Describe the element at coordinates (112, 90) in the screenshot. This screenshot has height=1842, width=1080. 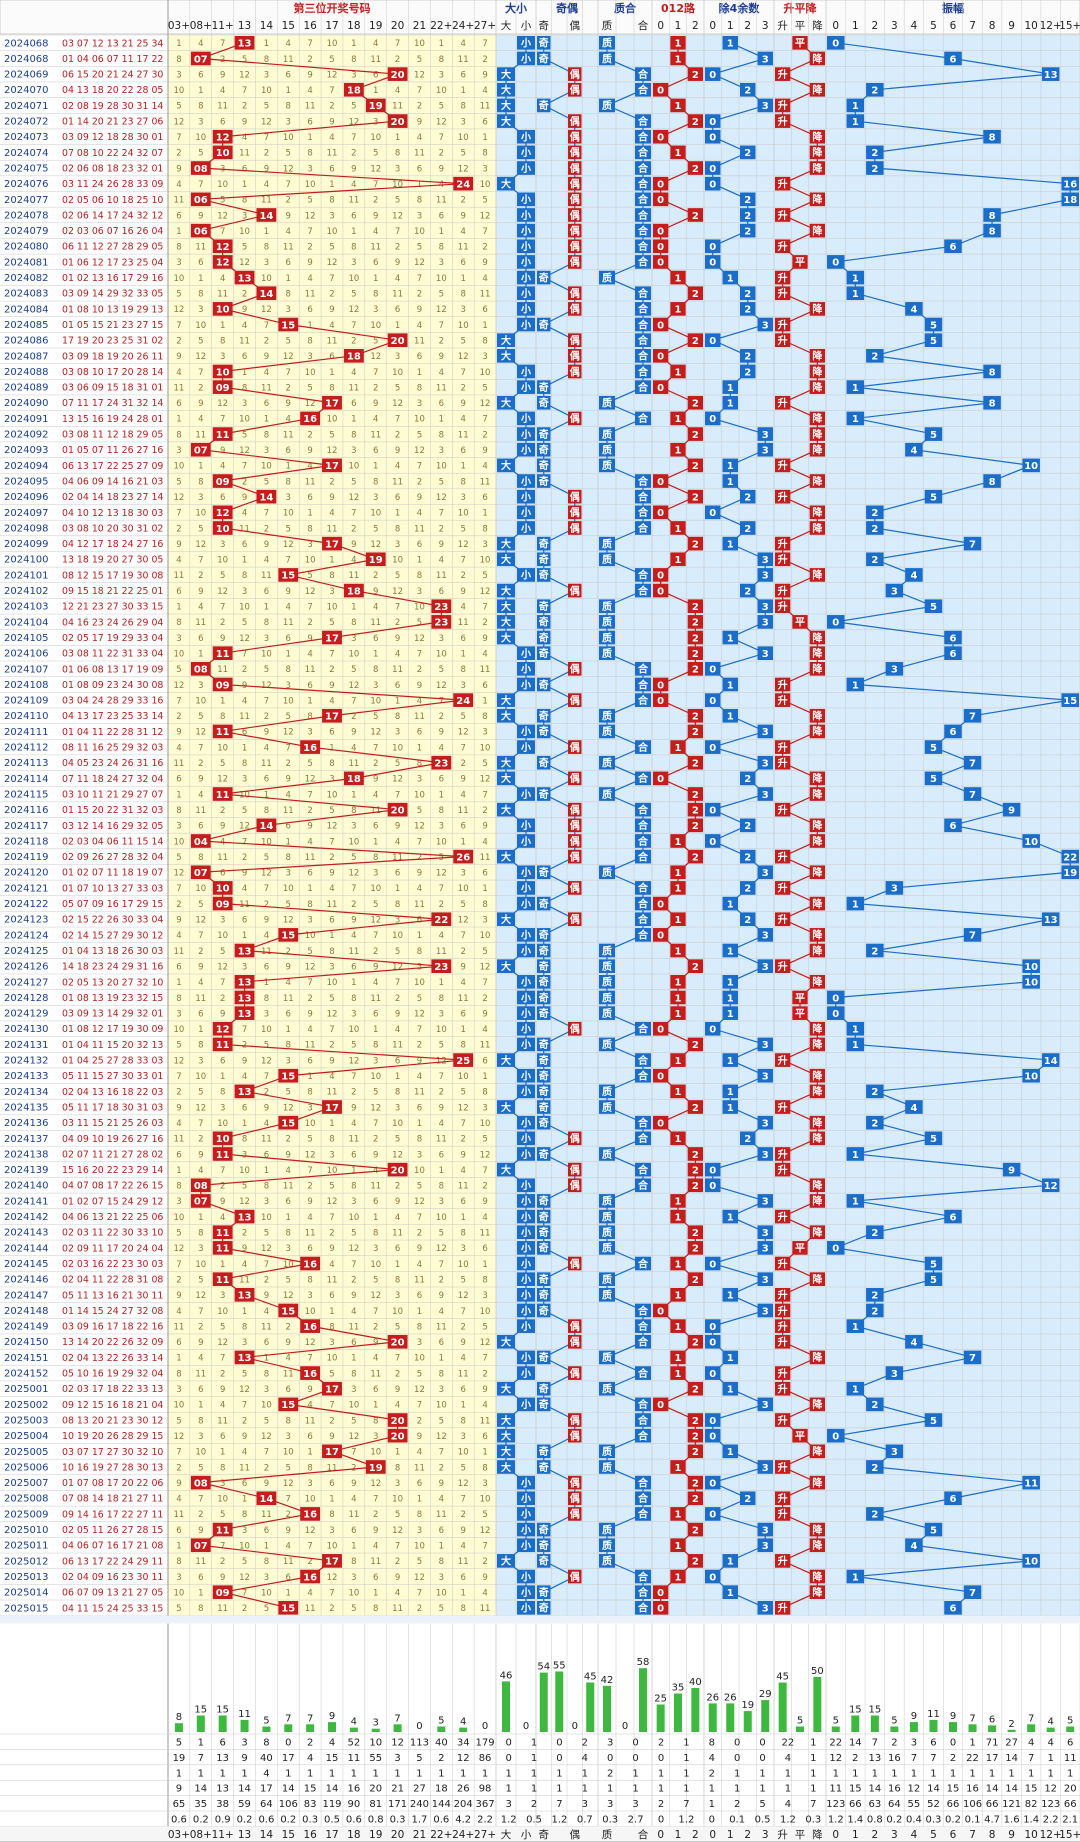
I see `draw-numbers: 04 13 18 20 22 28 05` at that location.